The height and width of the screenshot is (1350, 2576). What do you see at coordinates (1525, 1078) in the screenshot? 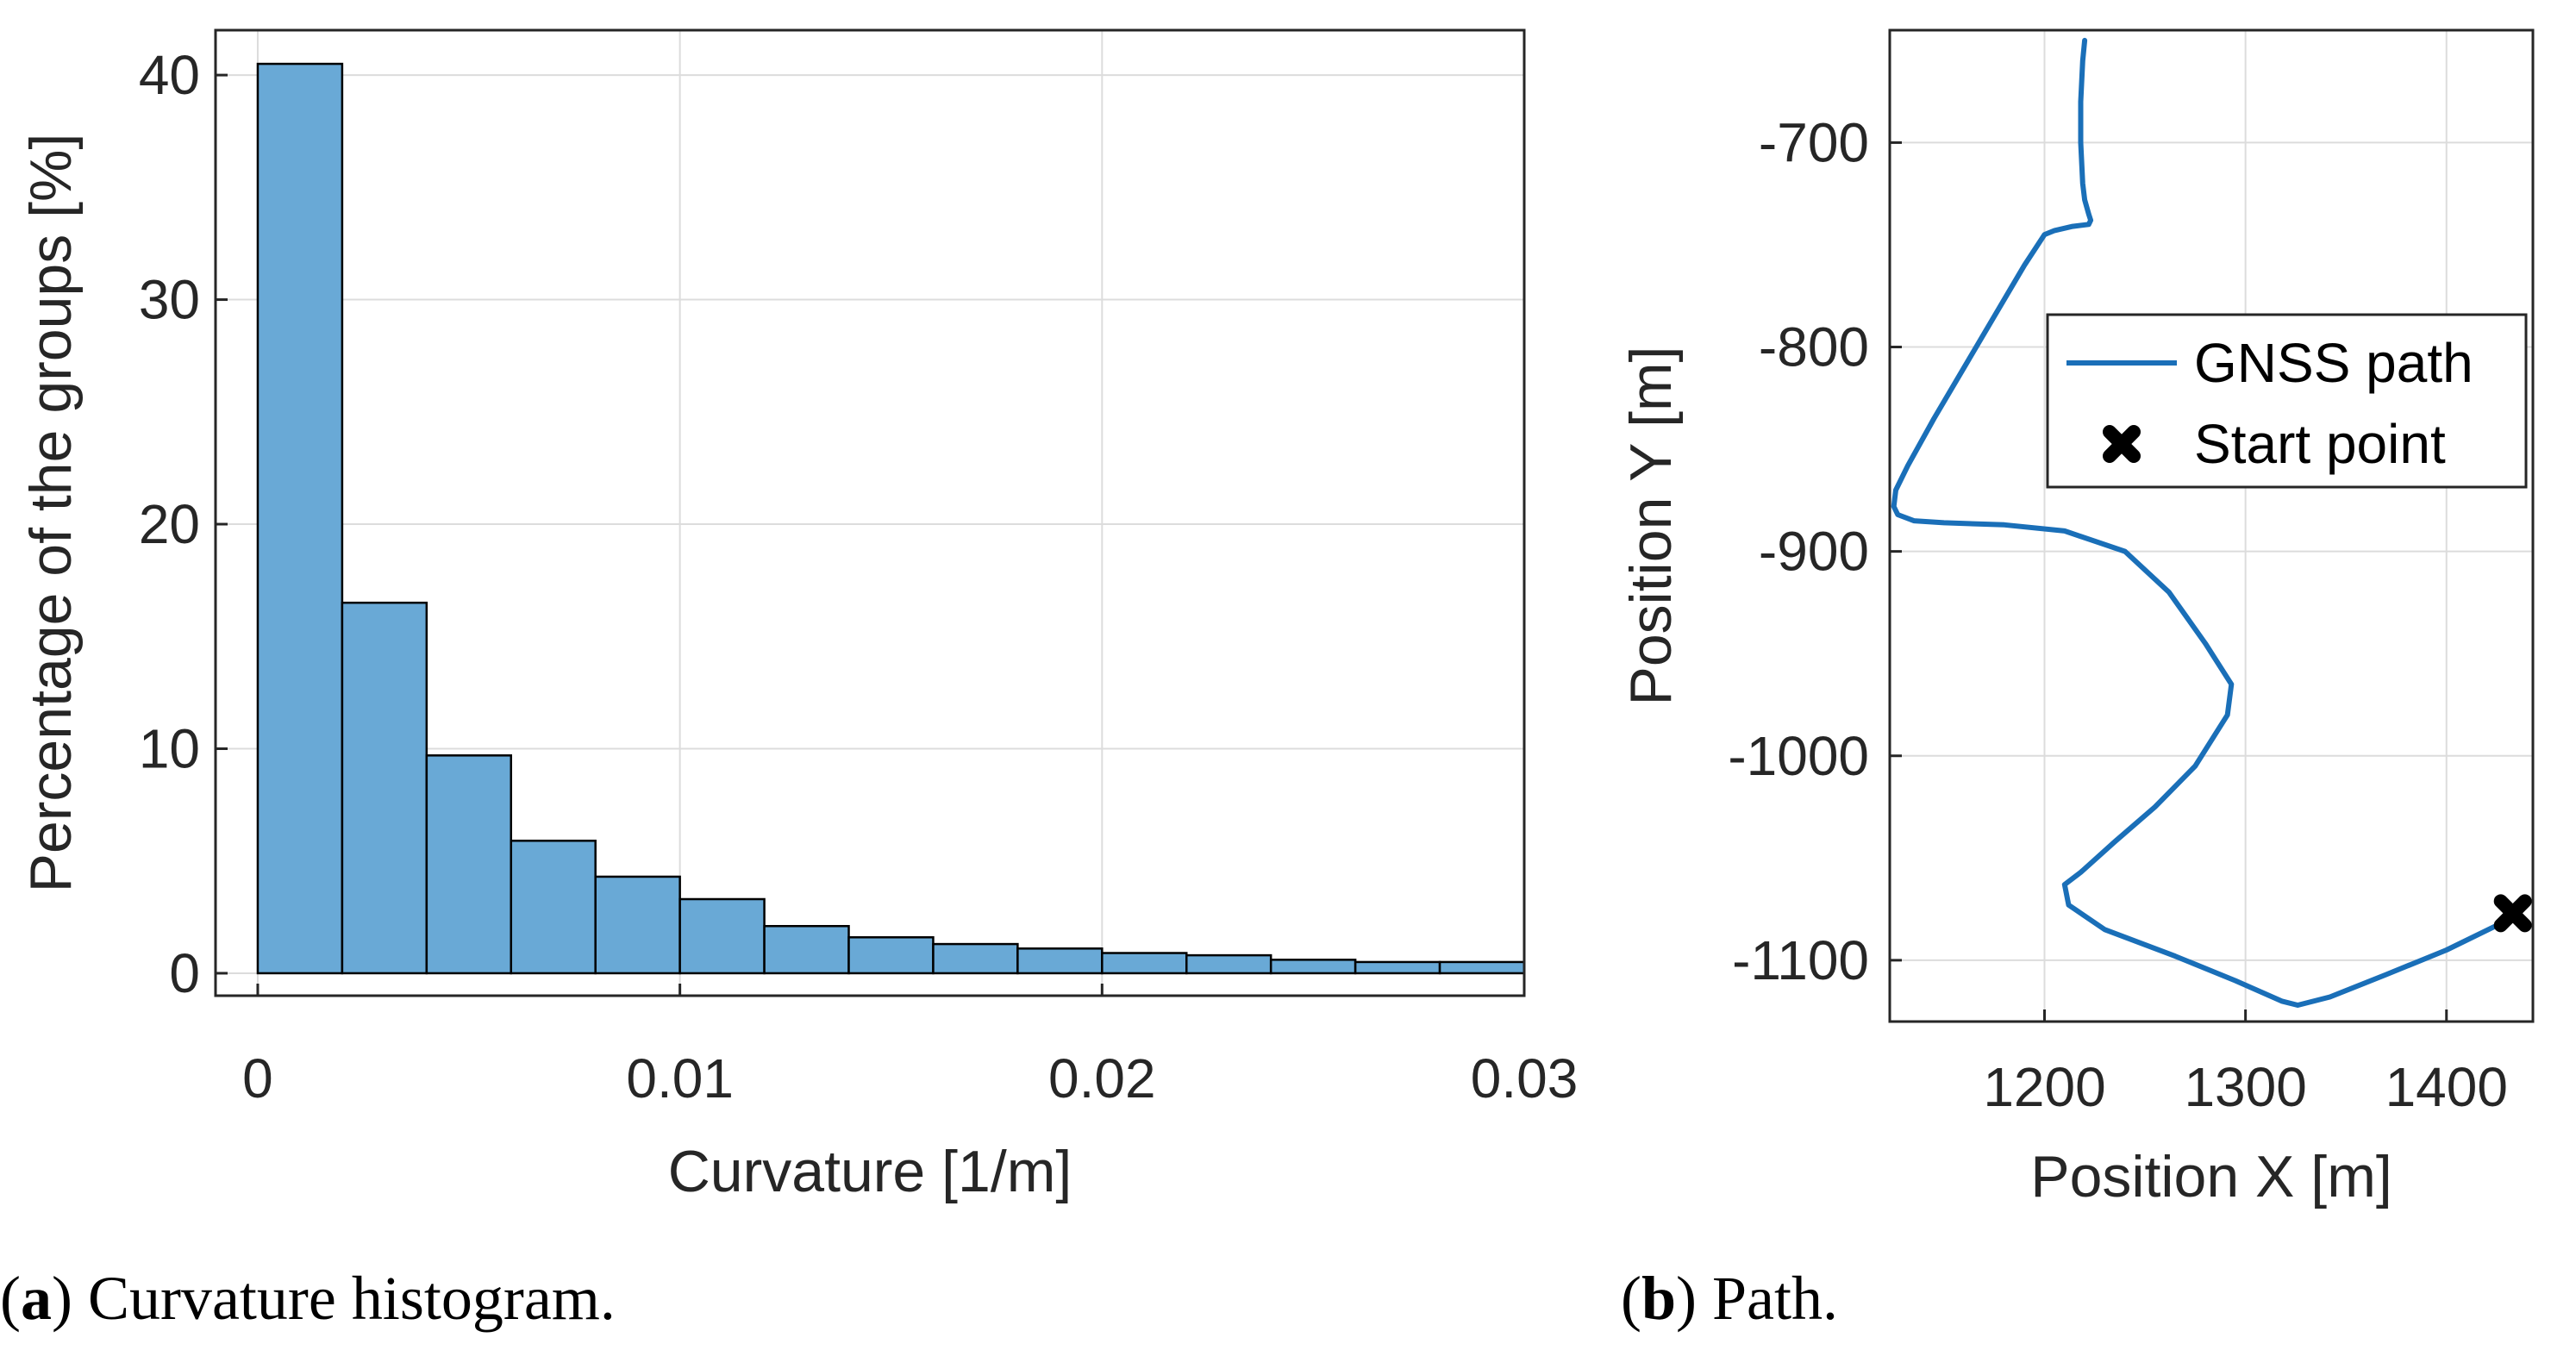
I see `x-tick-label: 0.03` at bounding box center [1525, 1078].